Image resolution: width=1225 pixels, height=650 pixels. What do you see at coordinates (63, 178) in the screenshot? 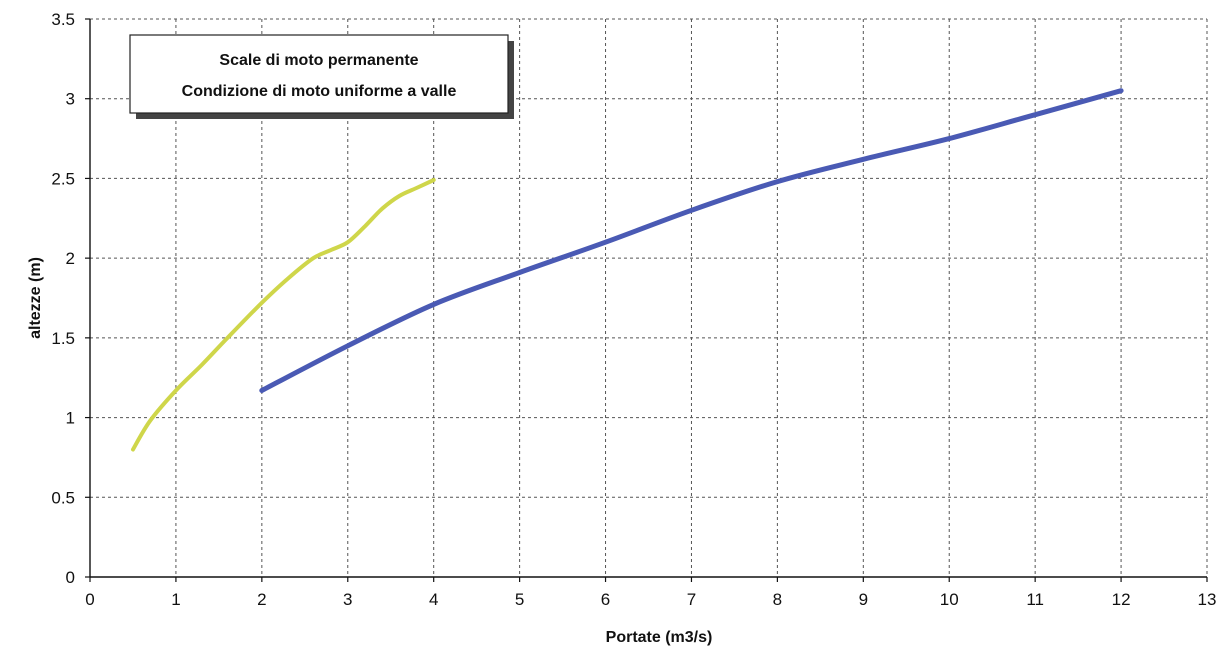
I see `y-tick-label: 2.5` at bounding box center [63, 178].